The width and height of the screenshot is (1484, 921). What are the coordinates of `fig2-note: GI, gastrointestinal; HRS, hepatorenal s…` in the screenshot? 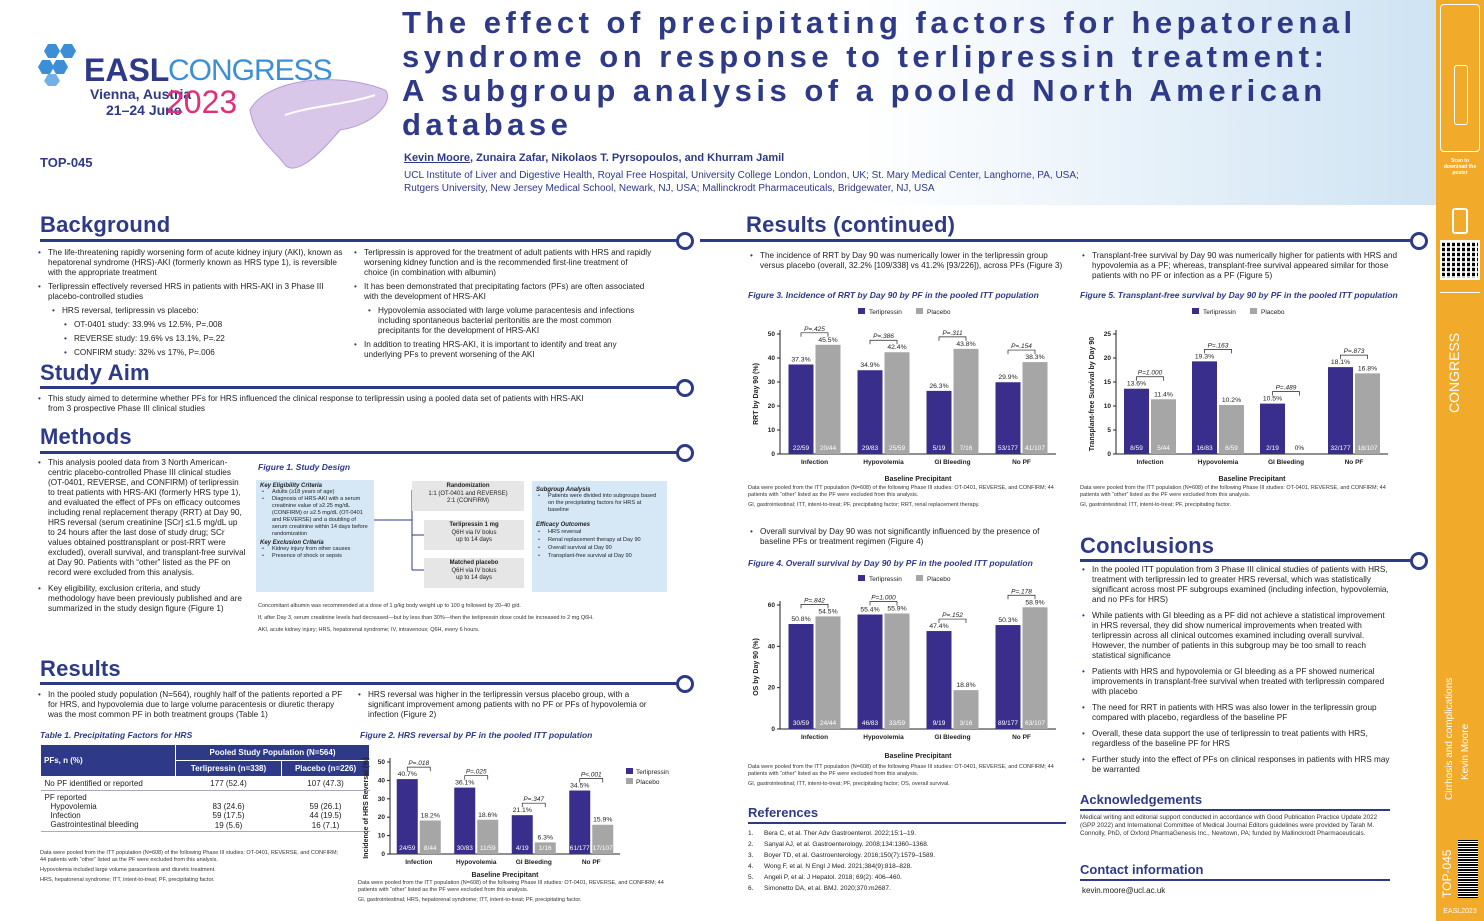 It's located at (470, 900).